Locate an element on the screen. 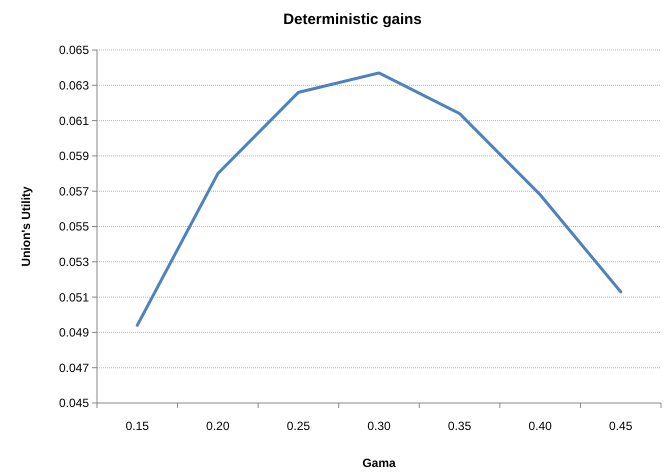  x-tick-label: 0.30 is located at coordinates (379, 426).